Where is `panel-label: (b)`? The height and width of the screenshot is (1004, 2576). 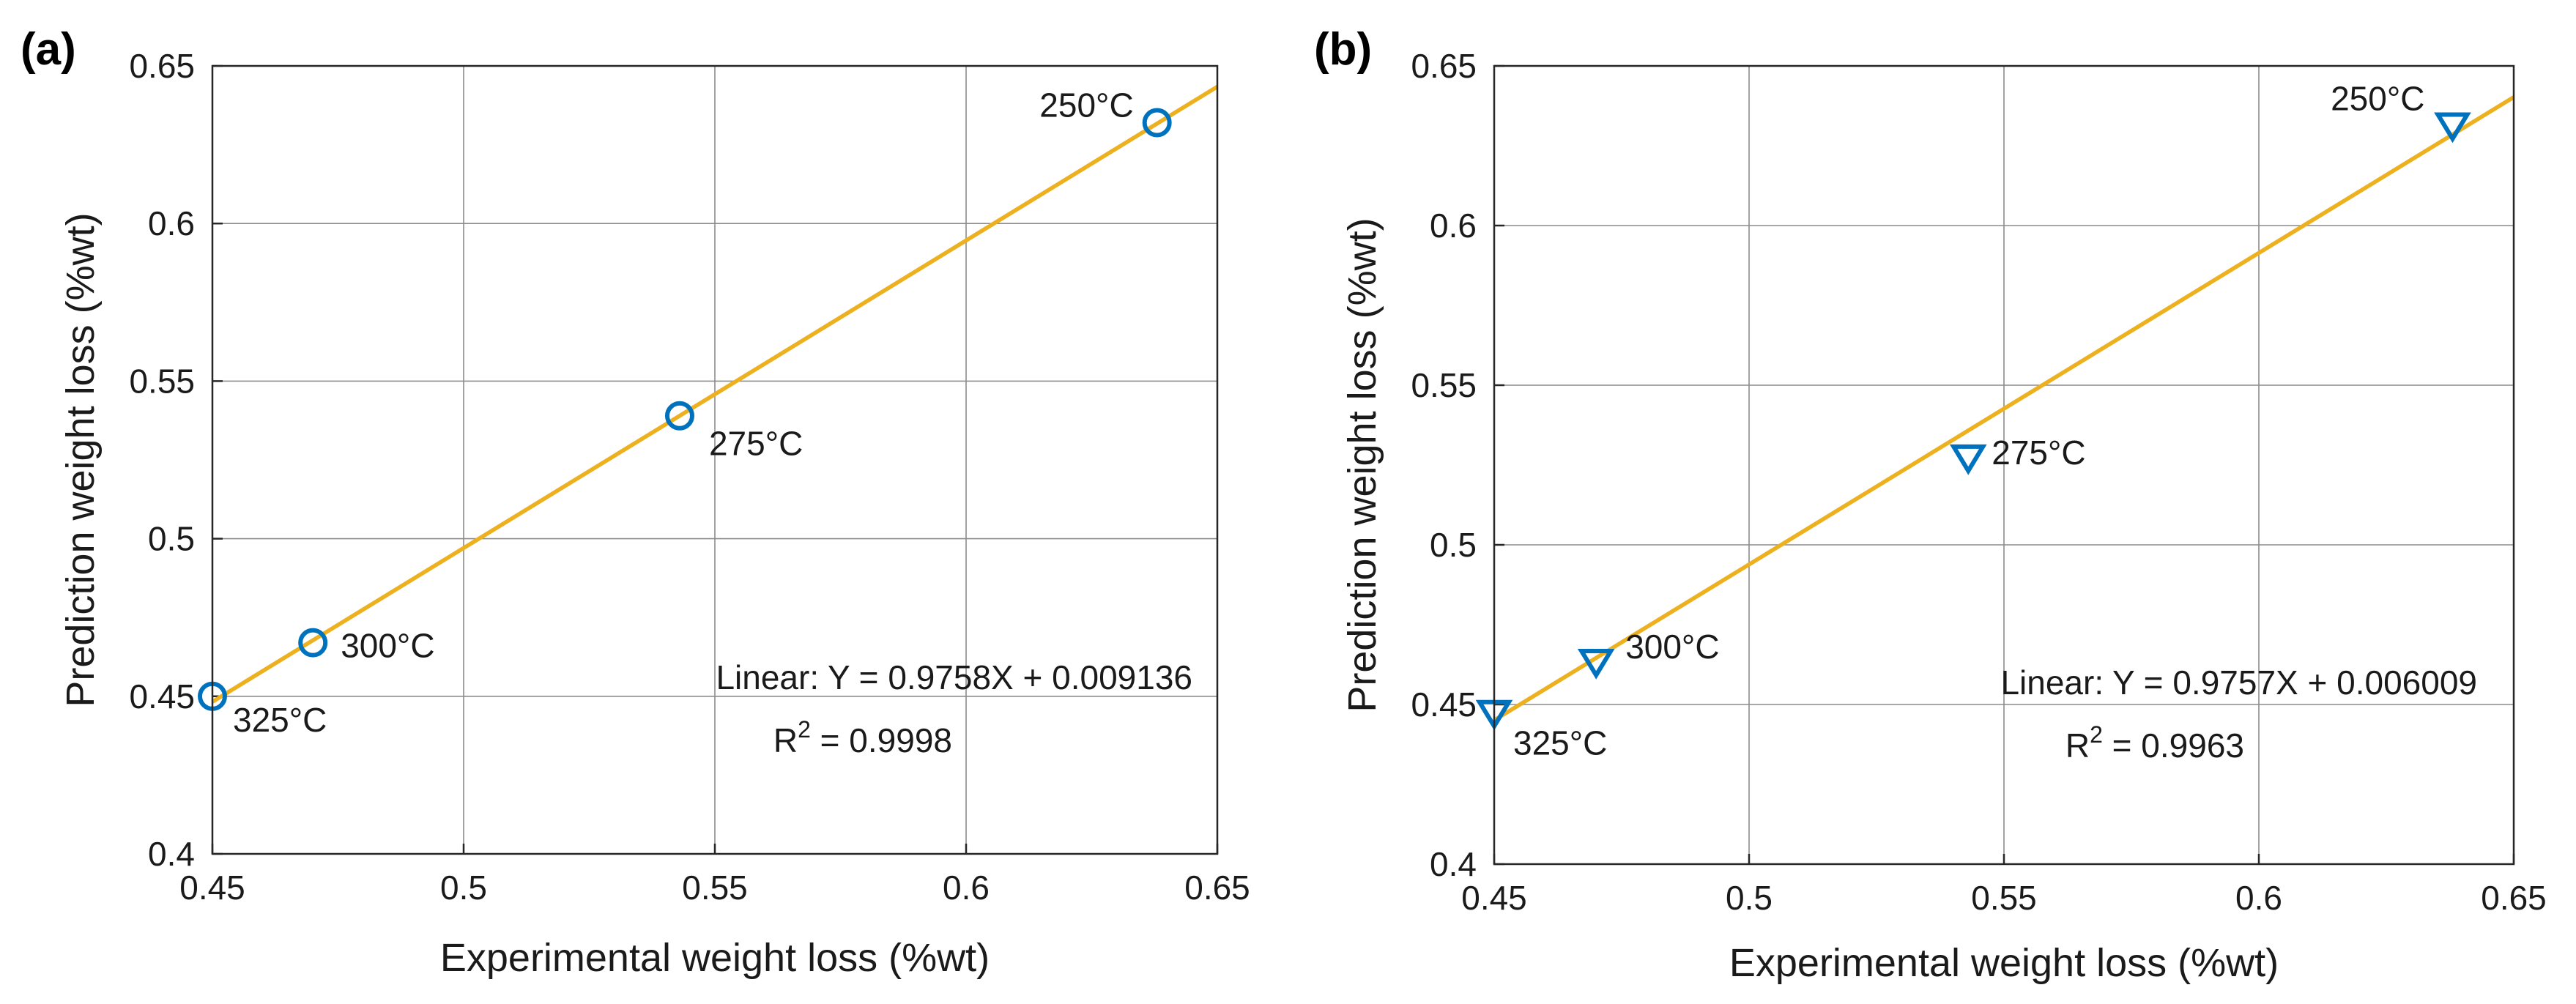
panel-label: (b) is located at coordinates (1343, 49).